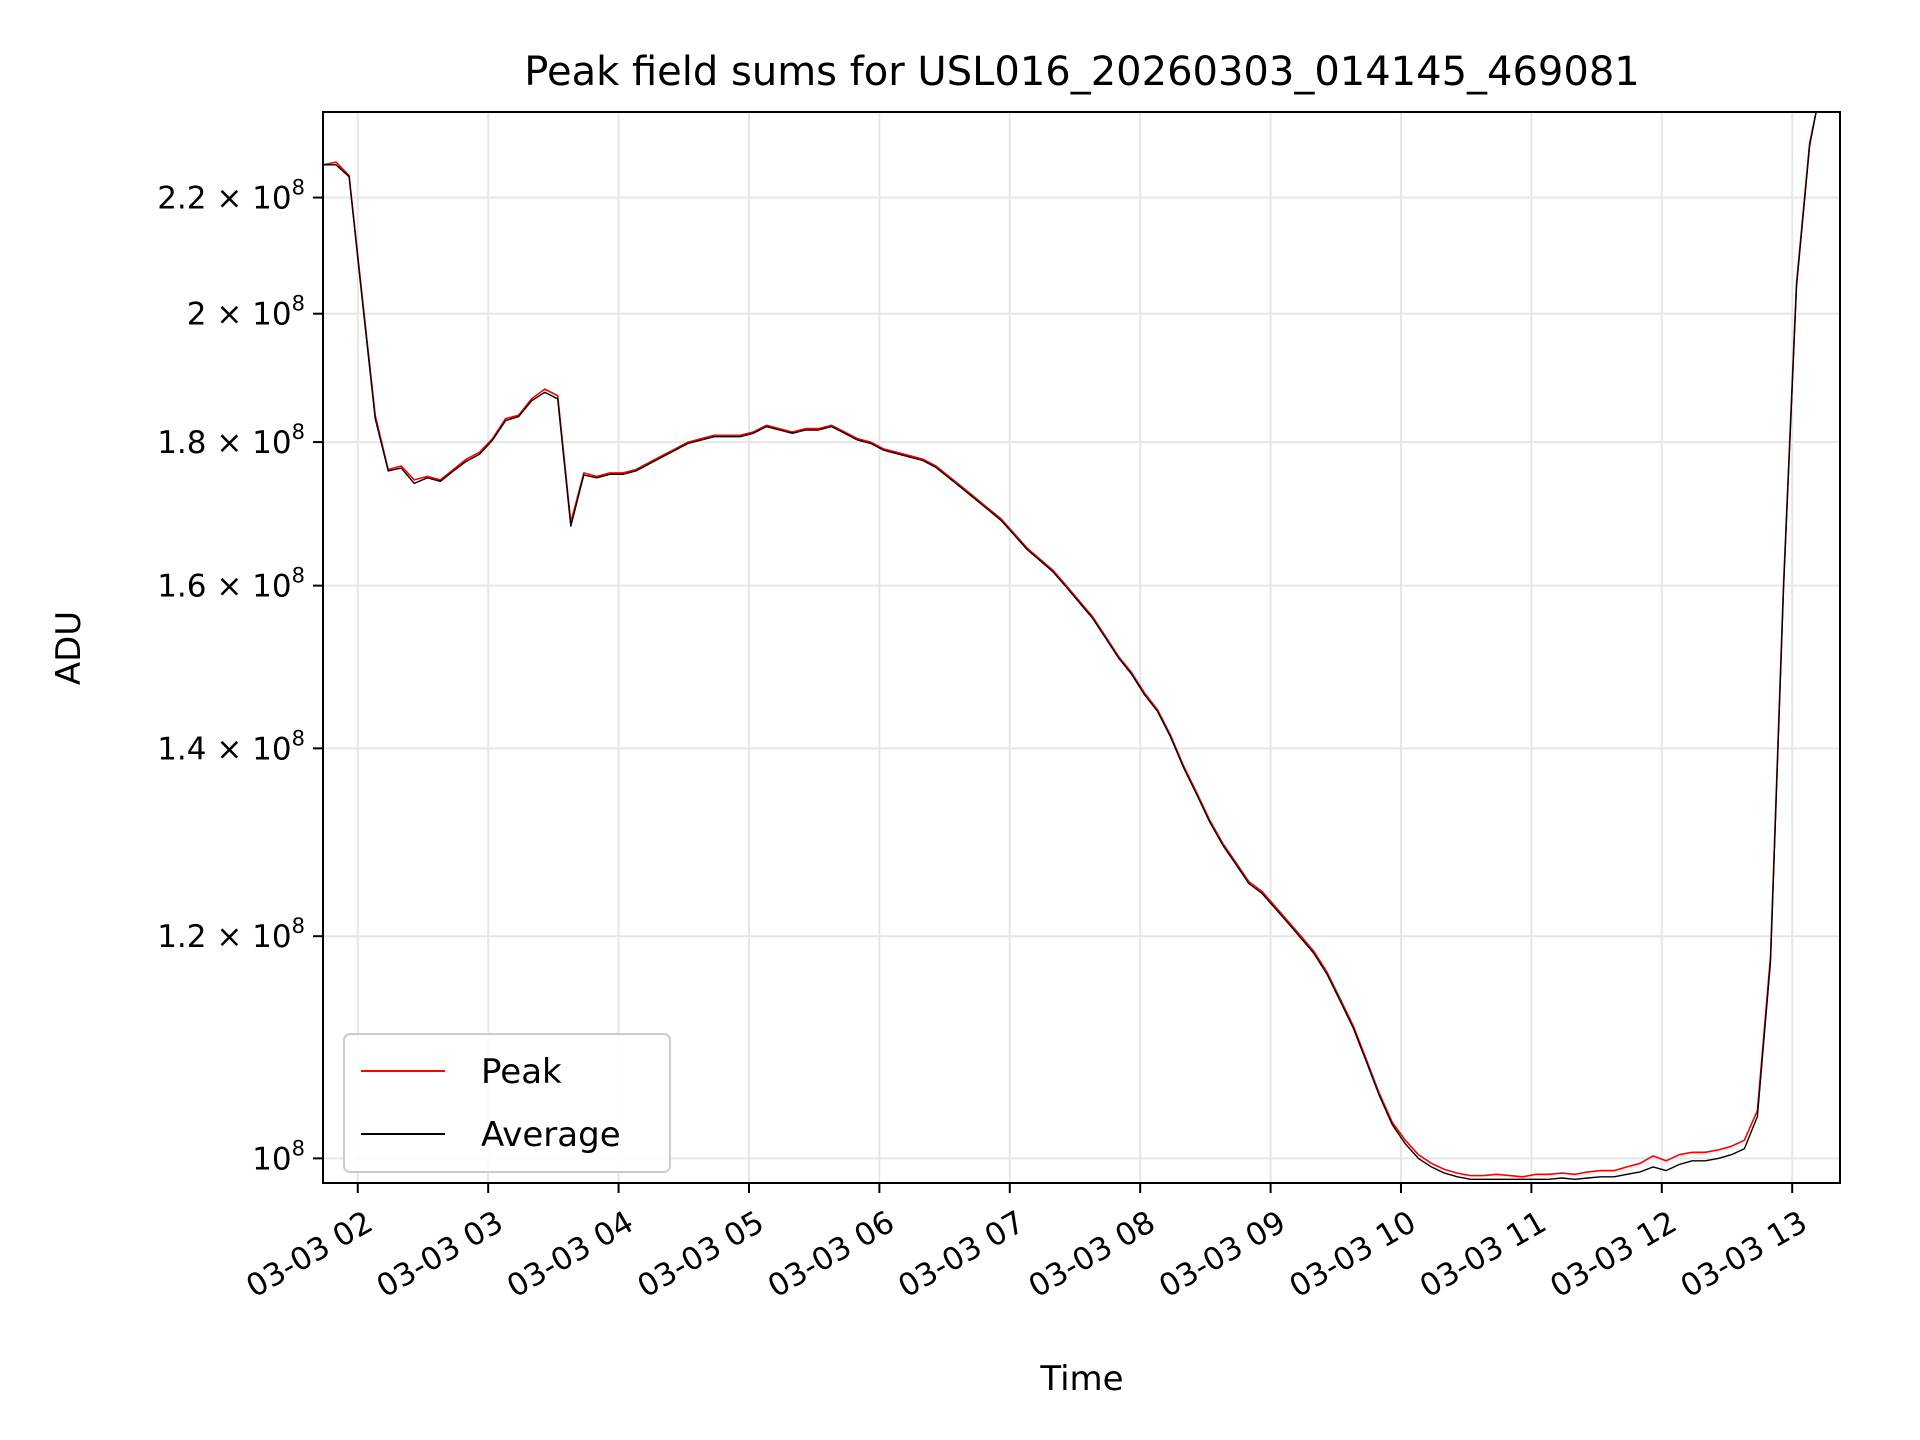  Describe the element at coordinates (271, 1159) in the screenshot. I see `y-tick-mantissa: 10` at that location.